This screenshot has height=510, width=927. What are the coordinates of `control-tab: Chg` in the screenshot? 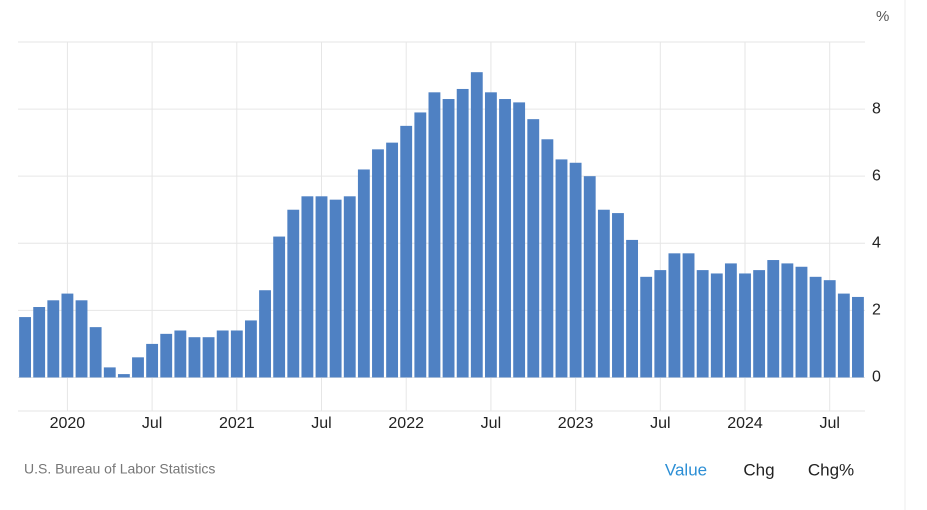 It's located at (758, 469).